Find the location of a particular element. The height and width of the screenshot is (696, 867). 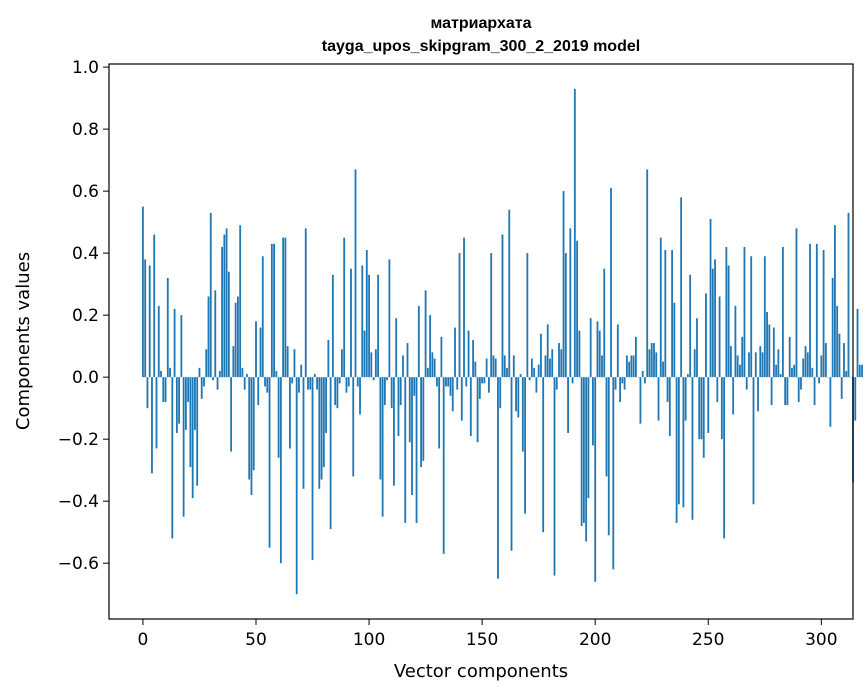

y-tick-label: −0.2 is located at coordinates (78, 440).